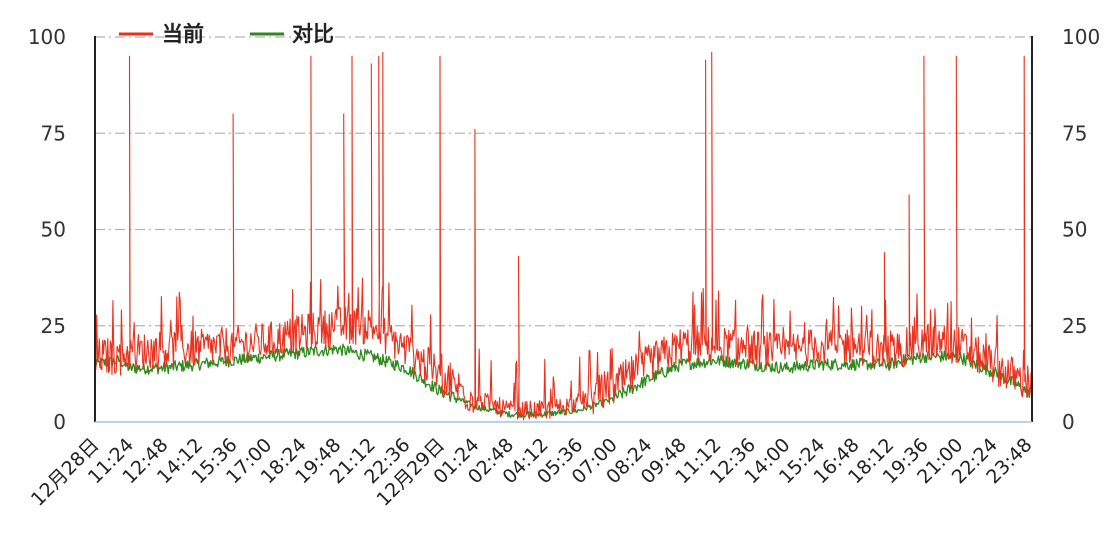  I want to click on y-tick-right-0: 0, so click(1068, 422).